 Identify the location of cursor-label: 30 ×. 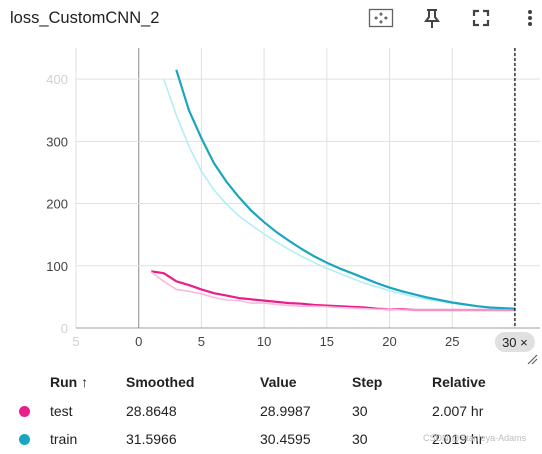
(515, 342).